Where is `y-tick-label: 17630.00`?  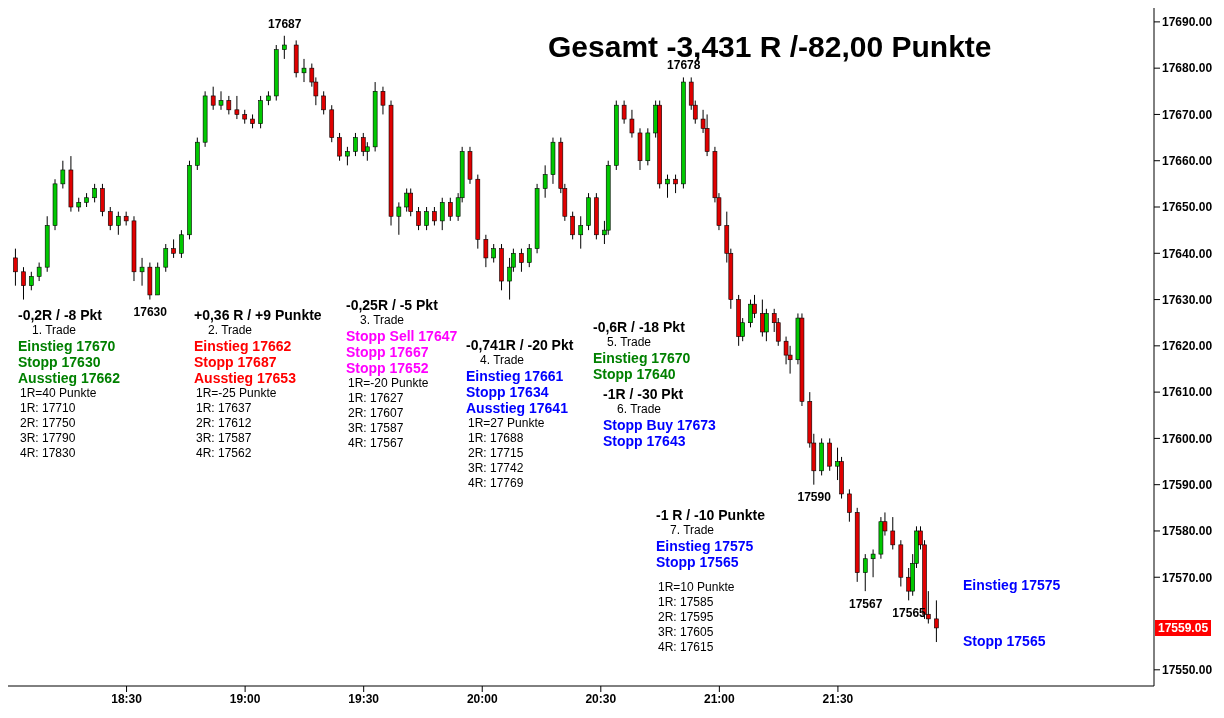
y-tick-label: 17630.00 is located at coordinates (1187, 299).